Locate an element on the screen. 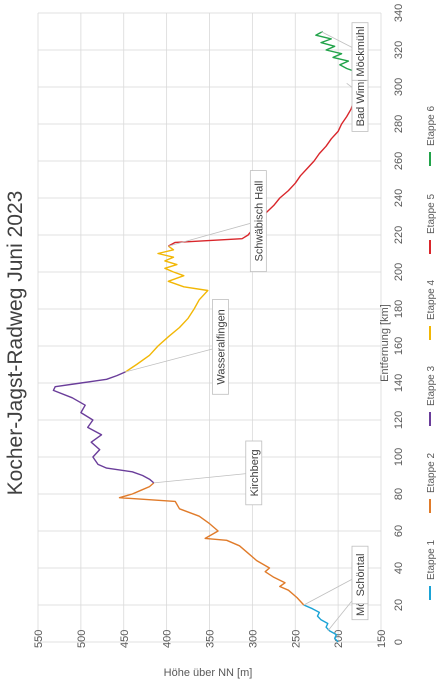 This screenshot has width=447, height=689. annotation-label: Möckmühl is located at coordinates (361, 51).